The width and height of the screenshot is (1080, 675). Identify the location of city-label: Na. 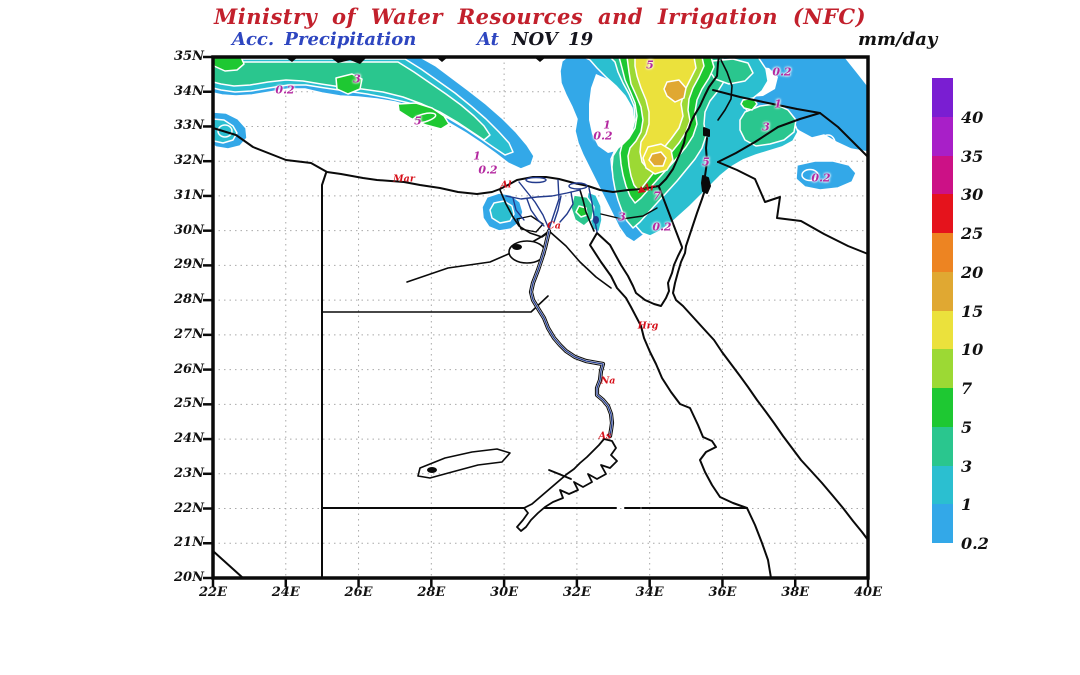
(608, 381).